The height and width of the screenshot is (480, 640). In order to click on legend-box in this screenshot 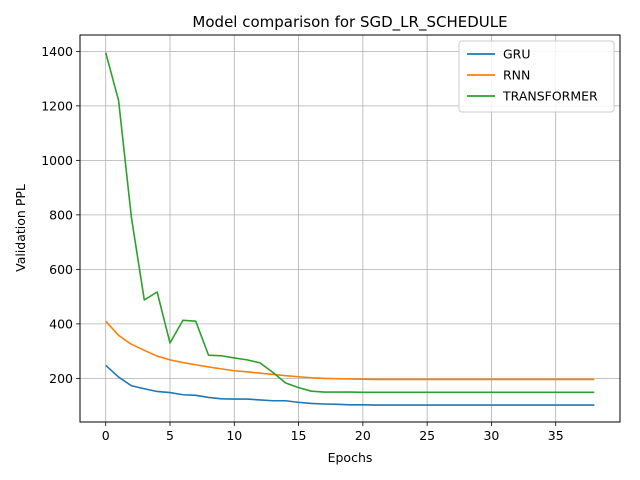, I will do `click(536, 76)`.